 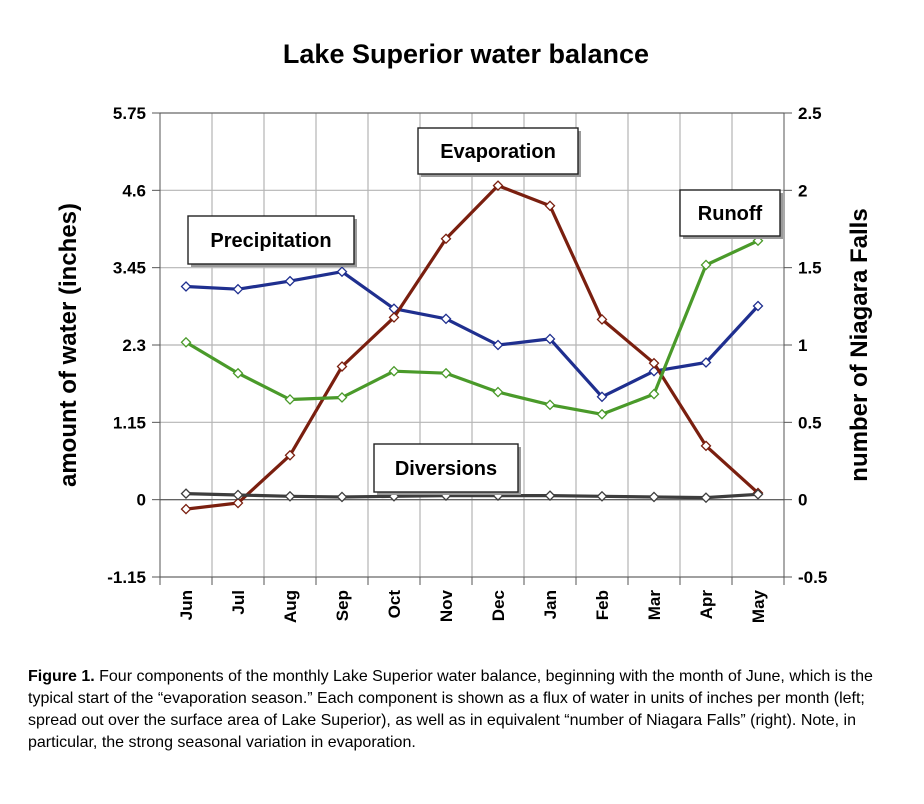 I want to click on y-right-tick-label: 1, so click(x=802, y=345).